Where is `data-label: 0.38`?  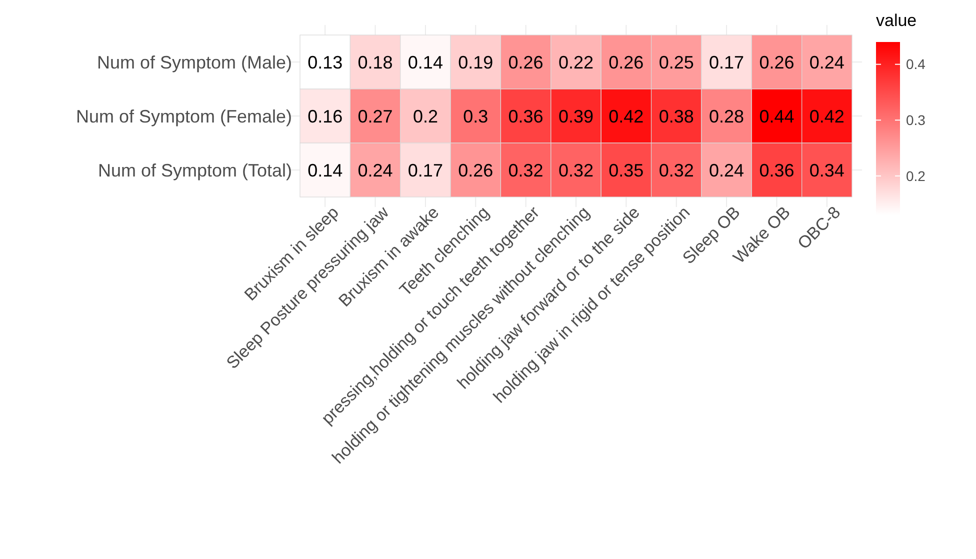 data-label: 0.38 is located at coordinates (676, 116).